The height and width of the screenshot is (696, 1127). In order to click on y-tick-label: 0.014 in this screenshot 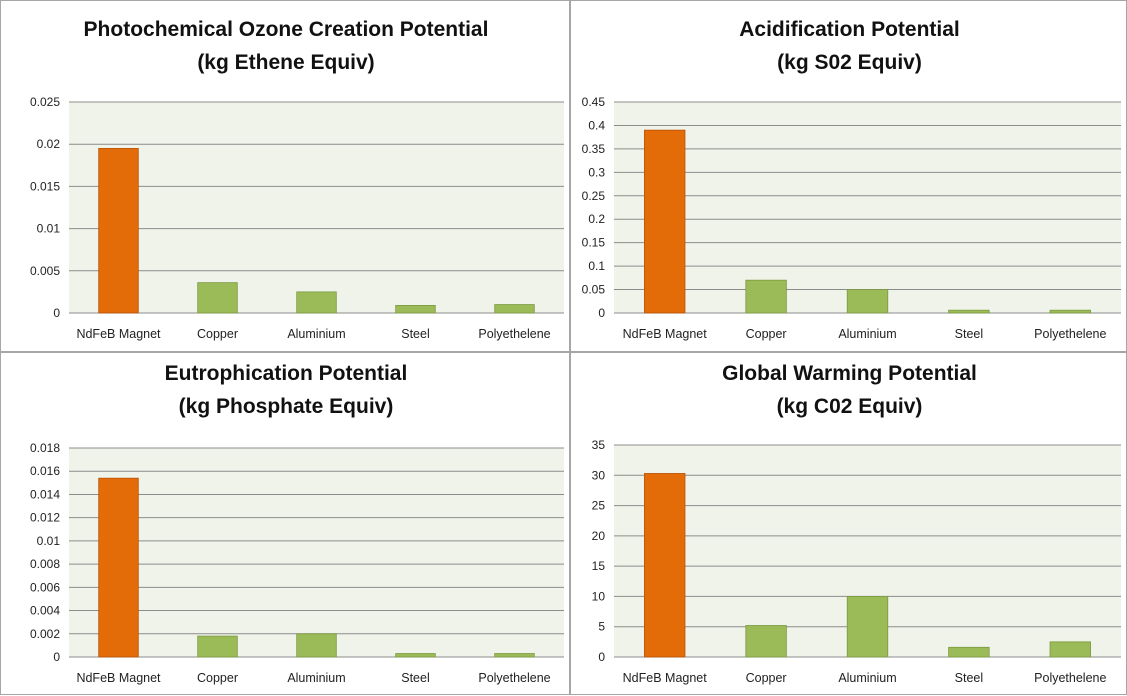, I will do `click(45, 494)`.